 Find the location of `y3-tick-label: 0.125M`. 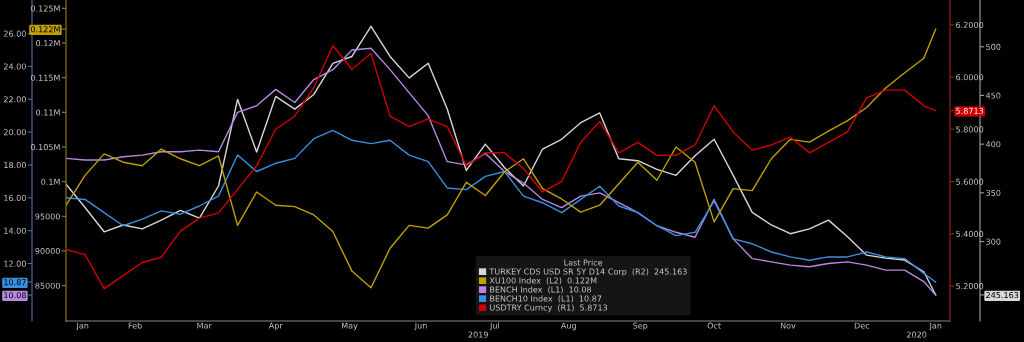

y3-tick-label: 0.125M is located at coordinates (45, 8).